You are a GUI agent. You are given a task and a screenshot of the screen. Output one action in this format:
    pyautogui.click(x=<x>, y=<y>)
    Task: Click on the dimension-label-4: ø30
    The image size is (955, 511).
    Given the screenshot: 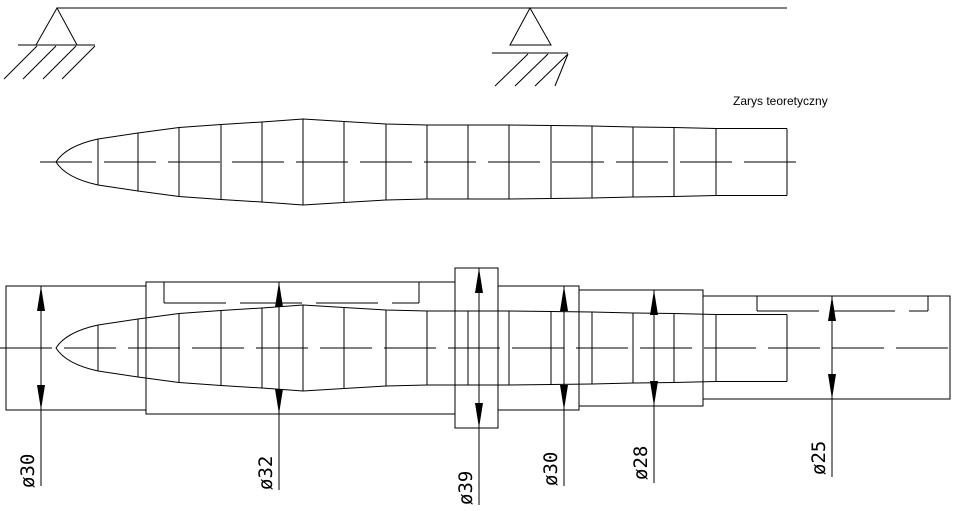 What is the action you would take?
    pyautogui.click(x=551, y=469)
    